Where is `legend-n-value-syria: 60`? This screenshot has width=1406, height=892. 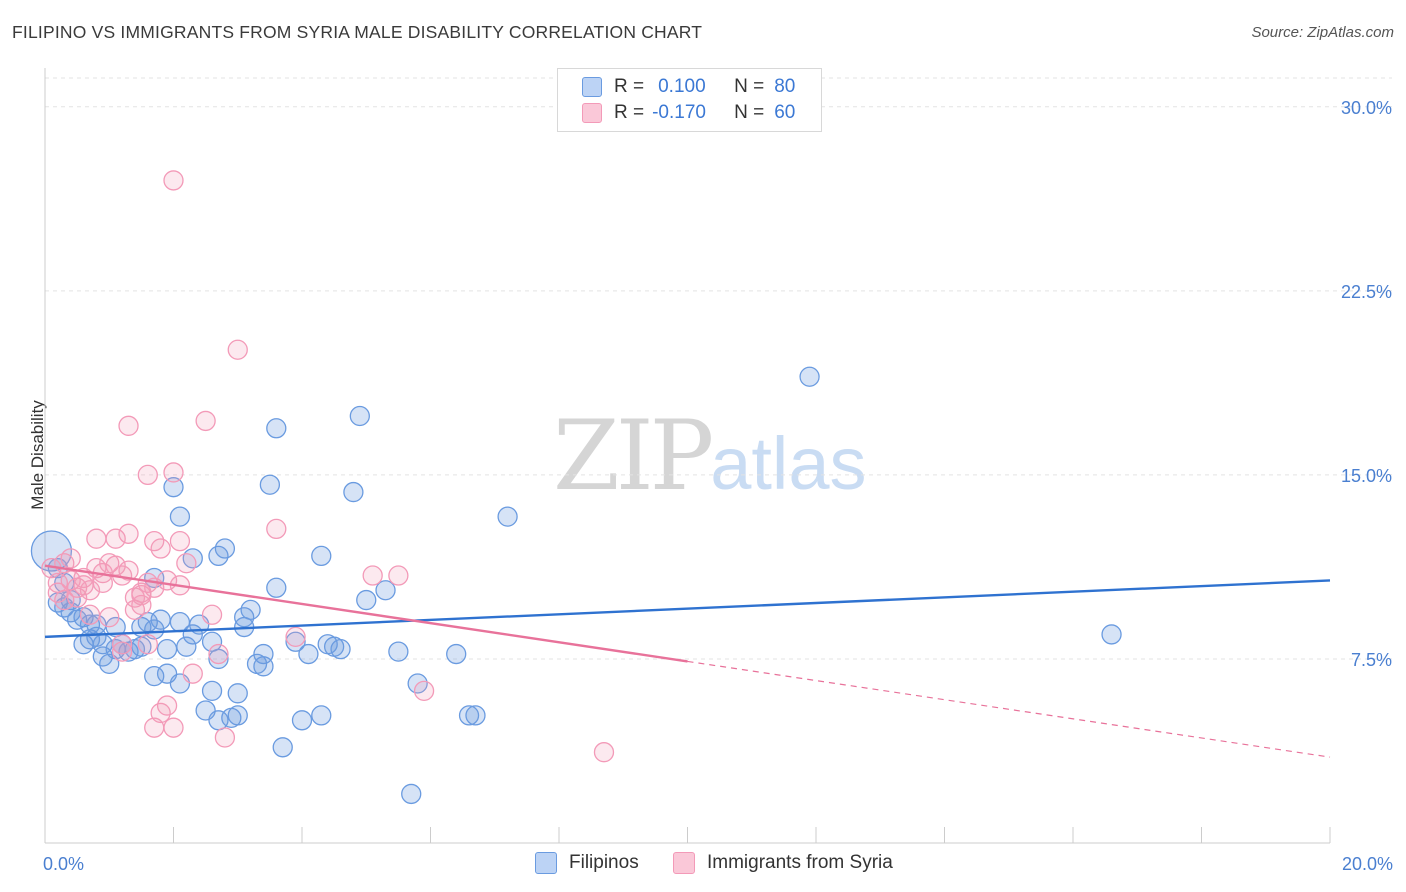 legend-n-value-syria: 60 is located at coordinates (785, 112).